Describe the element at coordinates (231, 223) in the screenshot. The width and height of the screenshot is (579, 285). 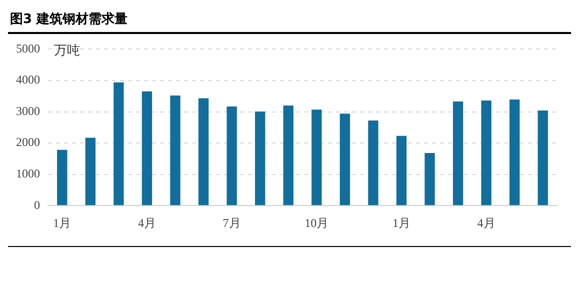
I see `x-tick-label: 7月` at that location.